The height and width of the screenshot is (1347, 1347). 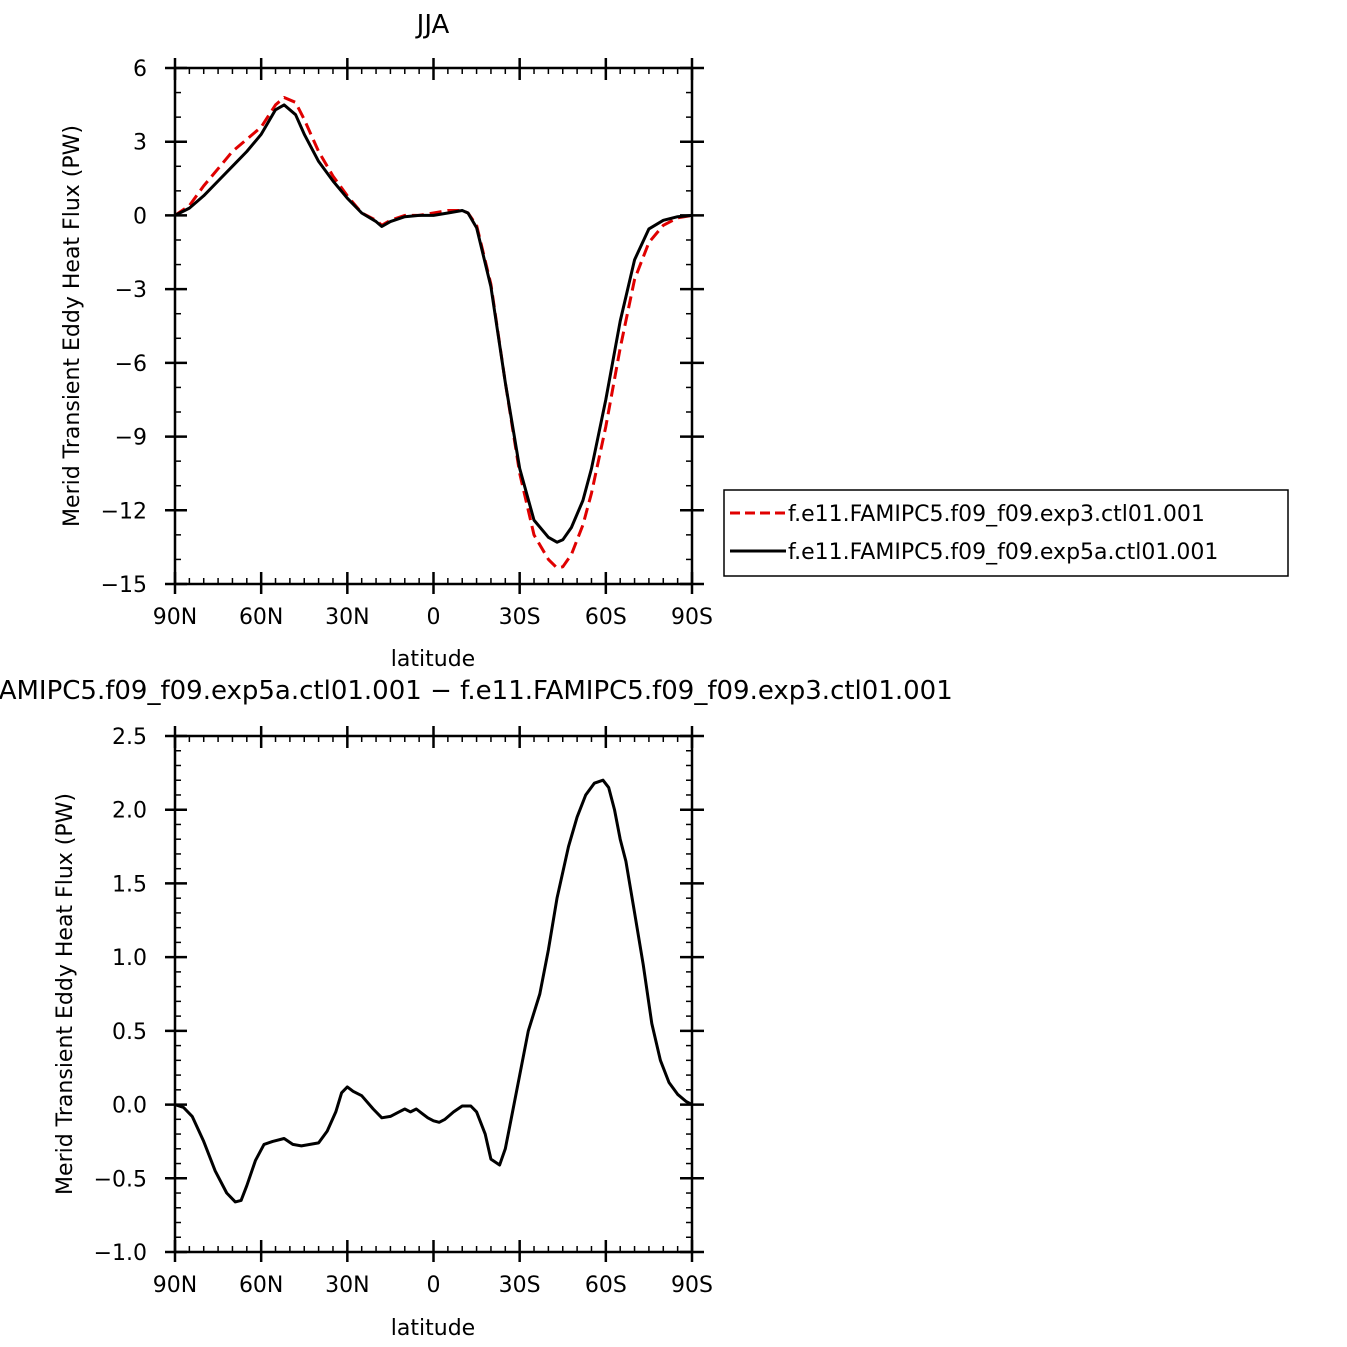 I want to click on top-x-tick-label: 30S, so click(x=520, y=617).